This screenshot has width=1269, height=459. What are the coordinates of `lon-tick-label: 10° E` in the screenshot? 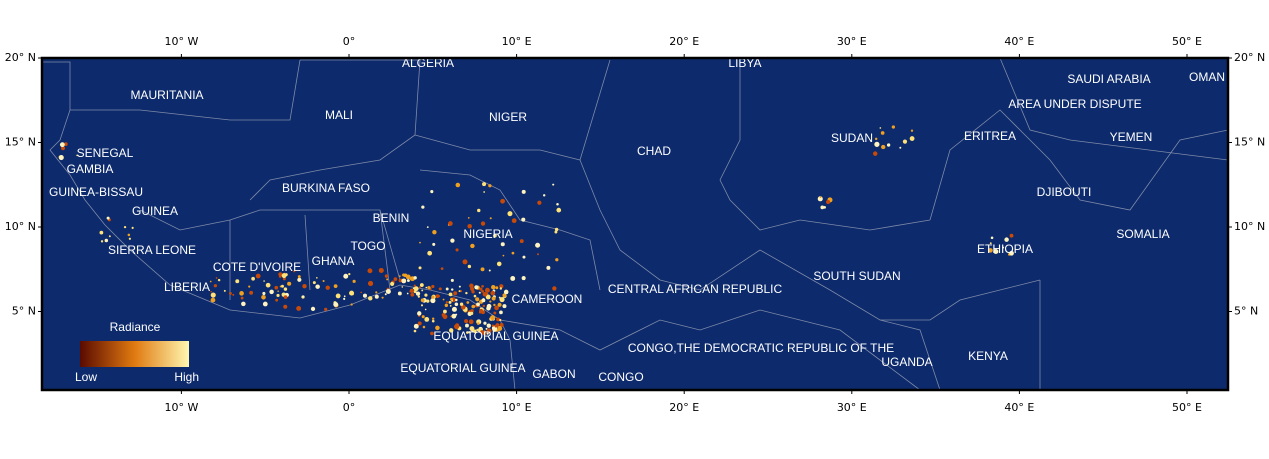 It's located at (517, 407).